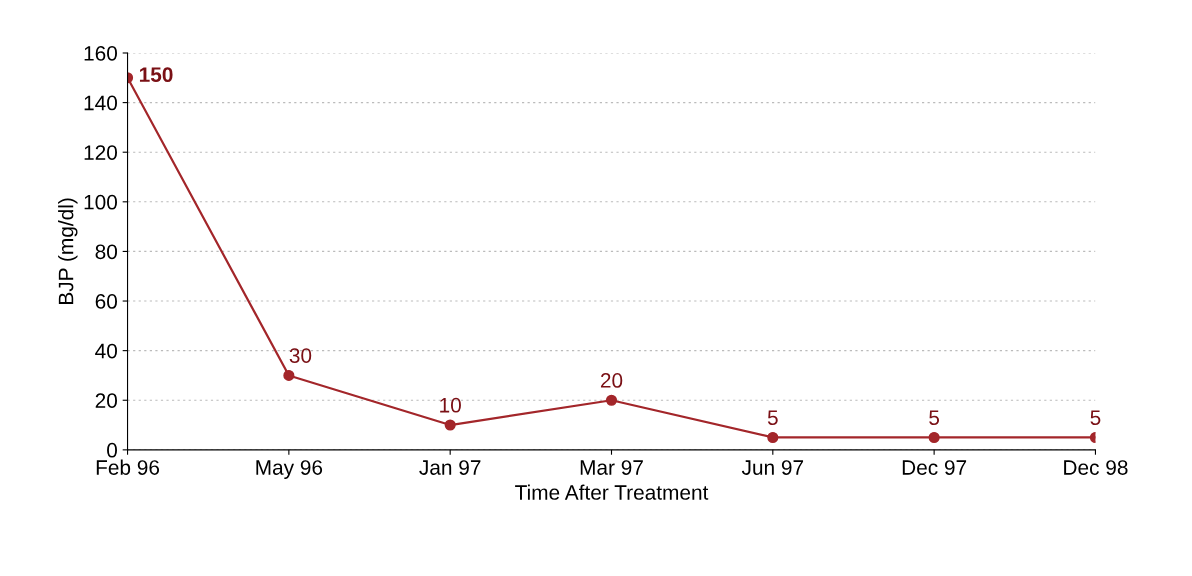 The height and width of the screenshot is (576, 1192). Describe the element at coordinates (1096, 467) in the screenshot. I see `x-tick-label: Dec 98` at that location.